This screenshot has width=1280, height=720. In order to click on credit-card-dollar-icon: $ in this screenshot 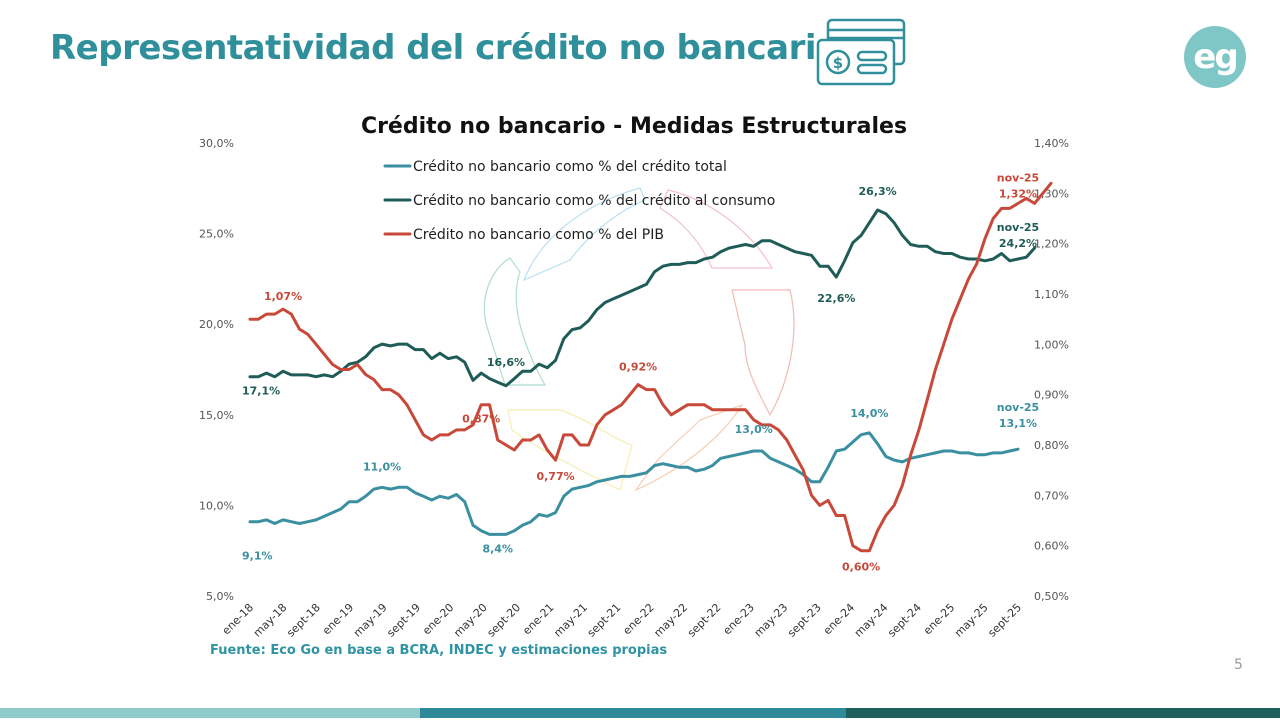, I will do `click(861, 52)`.